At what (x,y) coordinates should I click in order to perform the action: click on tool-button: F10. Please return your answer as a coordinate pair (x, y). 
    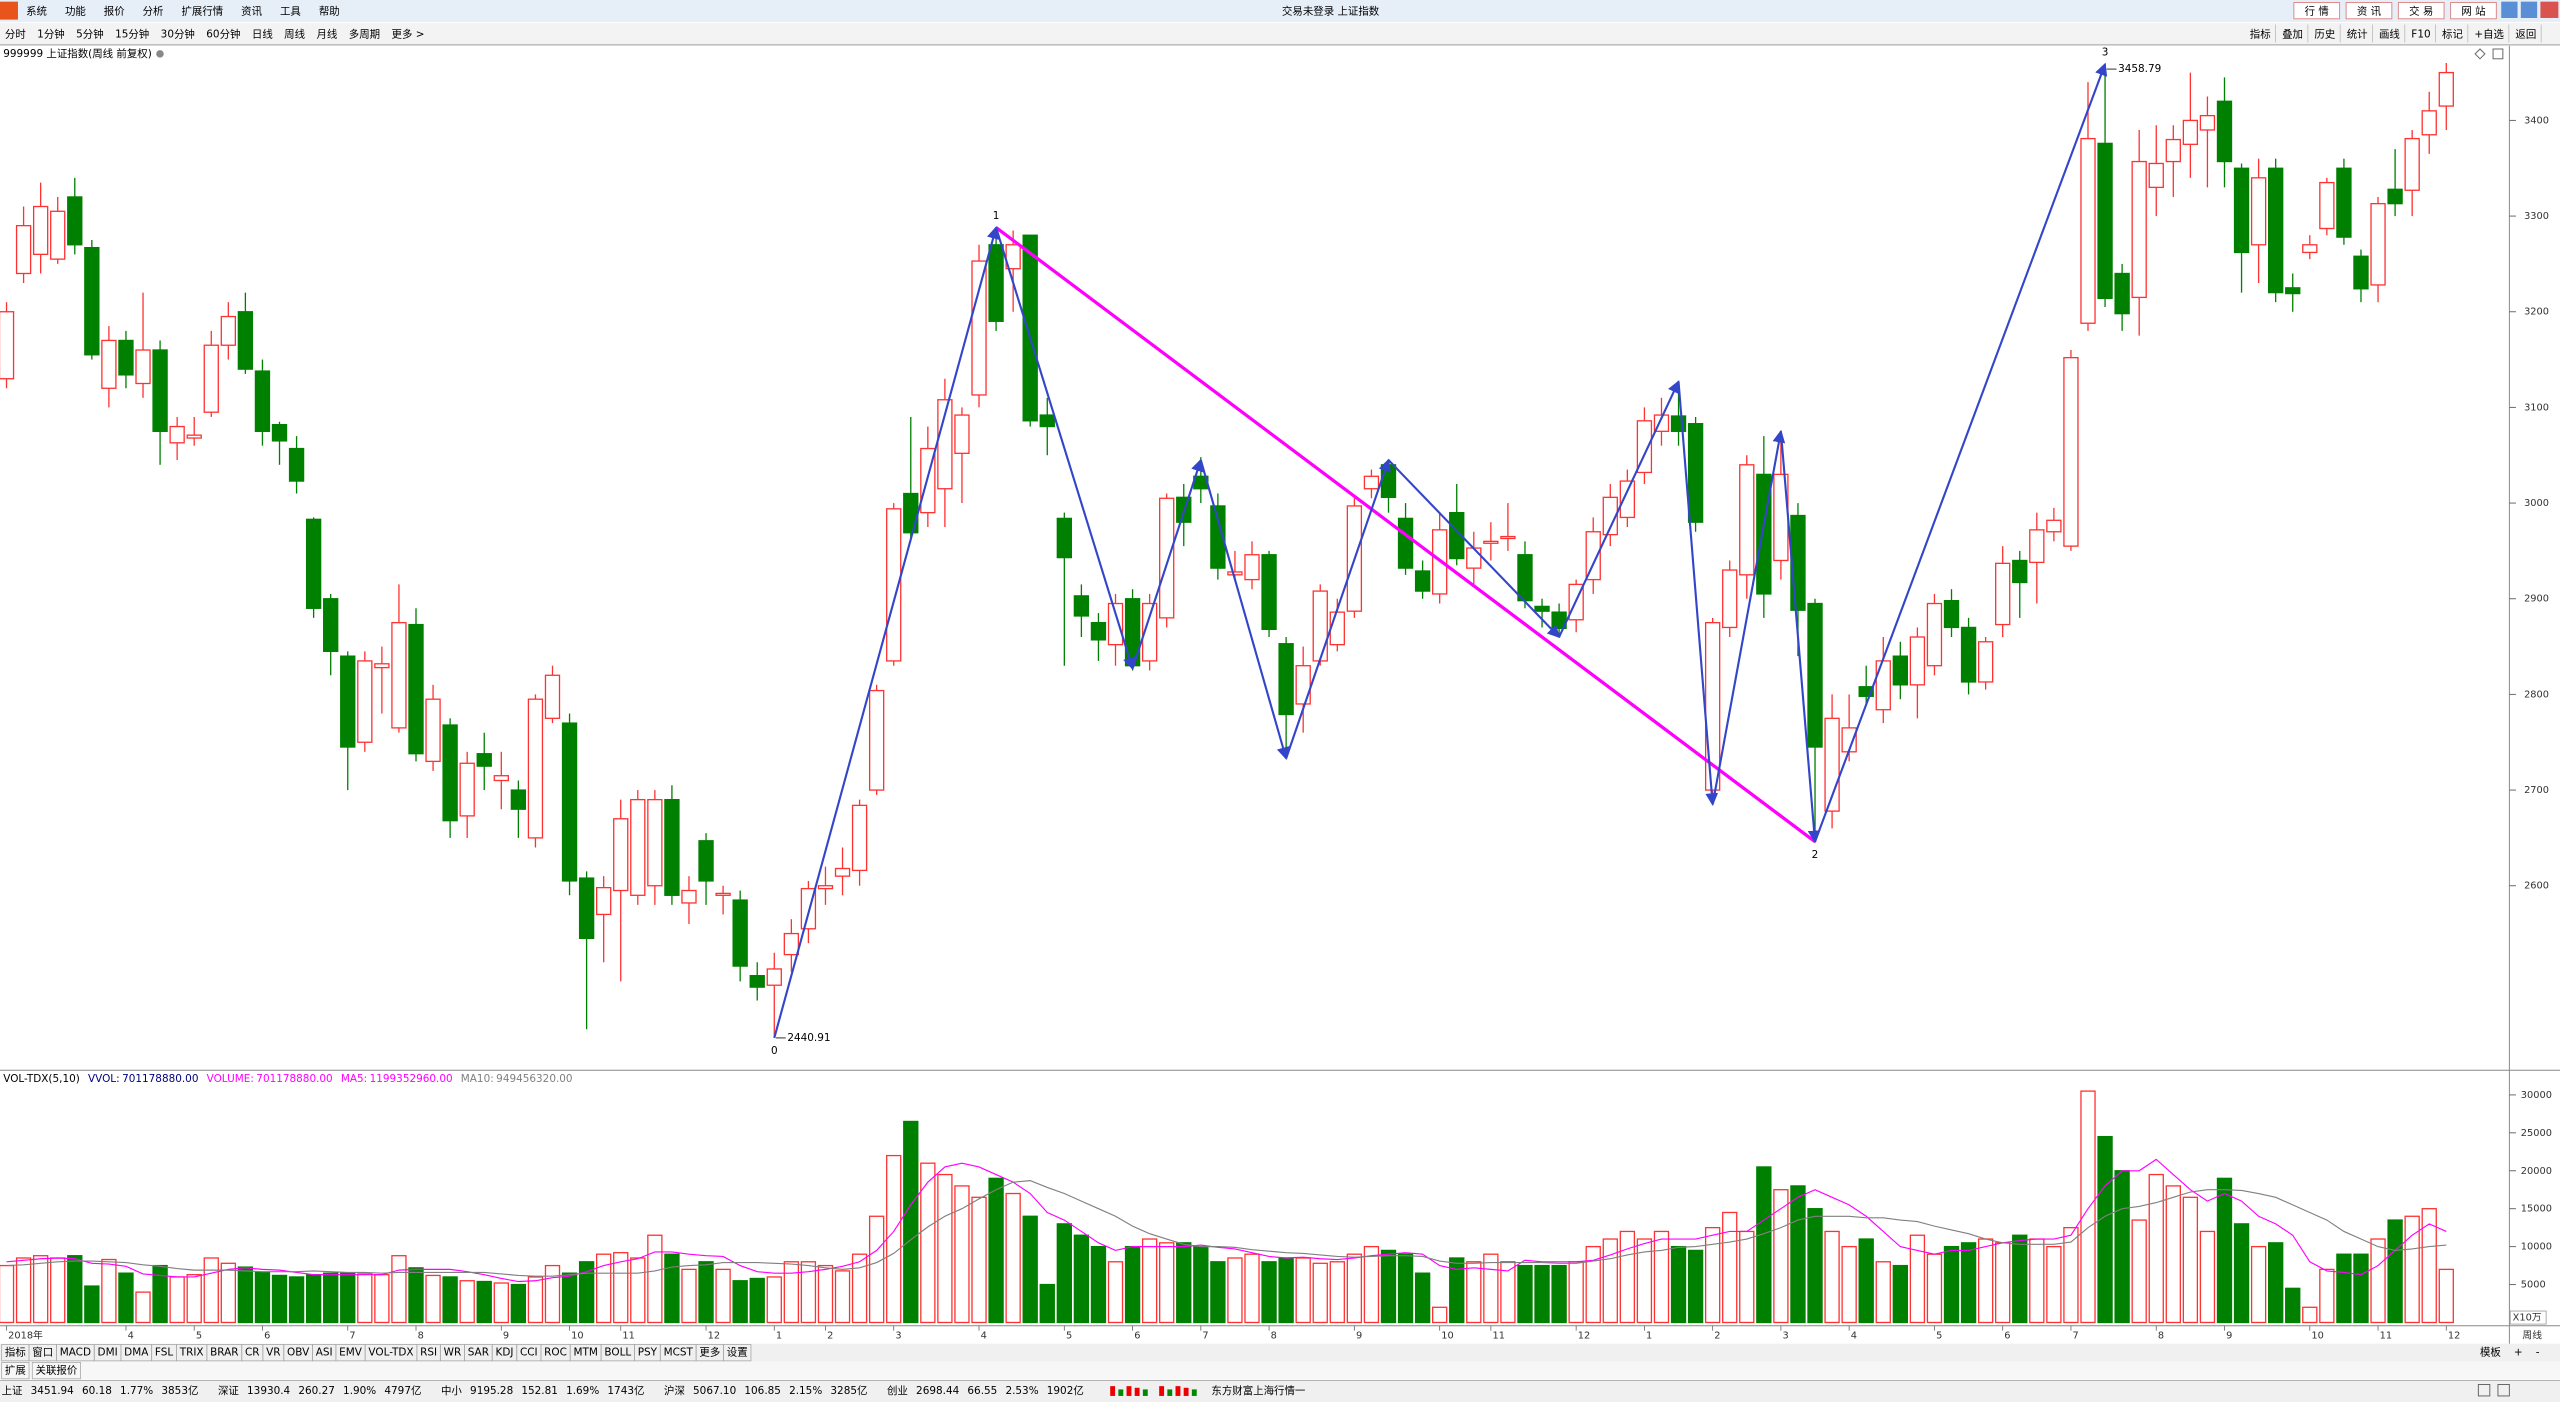
    Looking at the image, I should click on (2420, 34).